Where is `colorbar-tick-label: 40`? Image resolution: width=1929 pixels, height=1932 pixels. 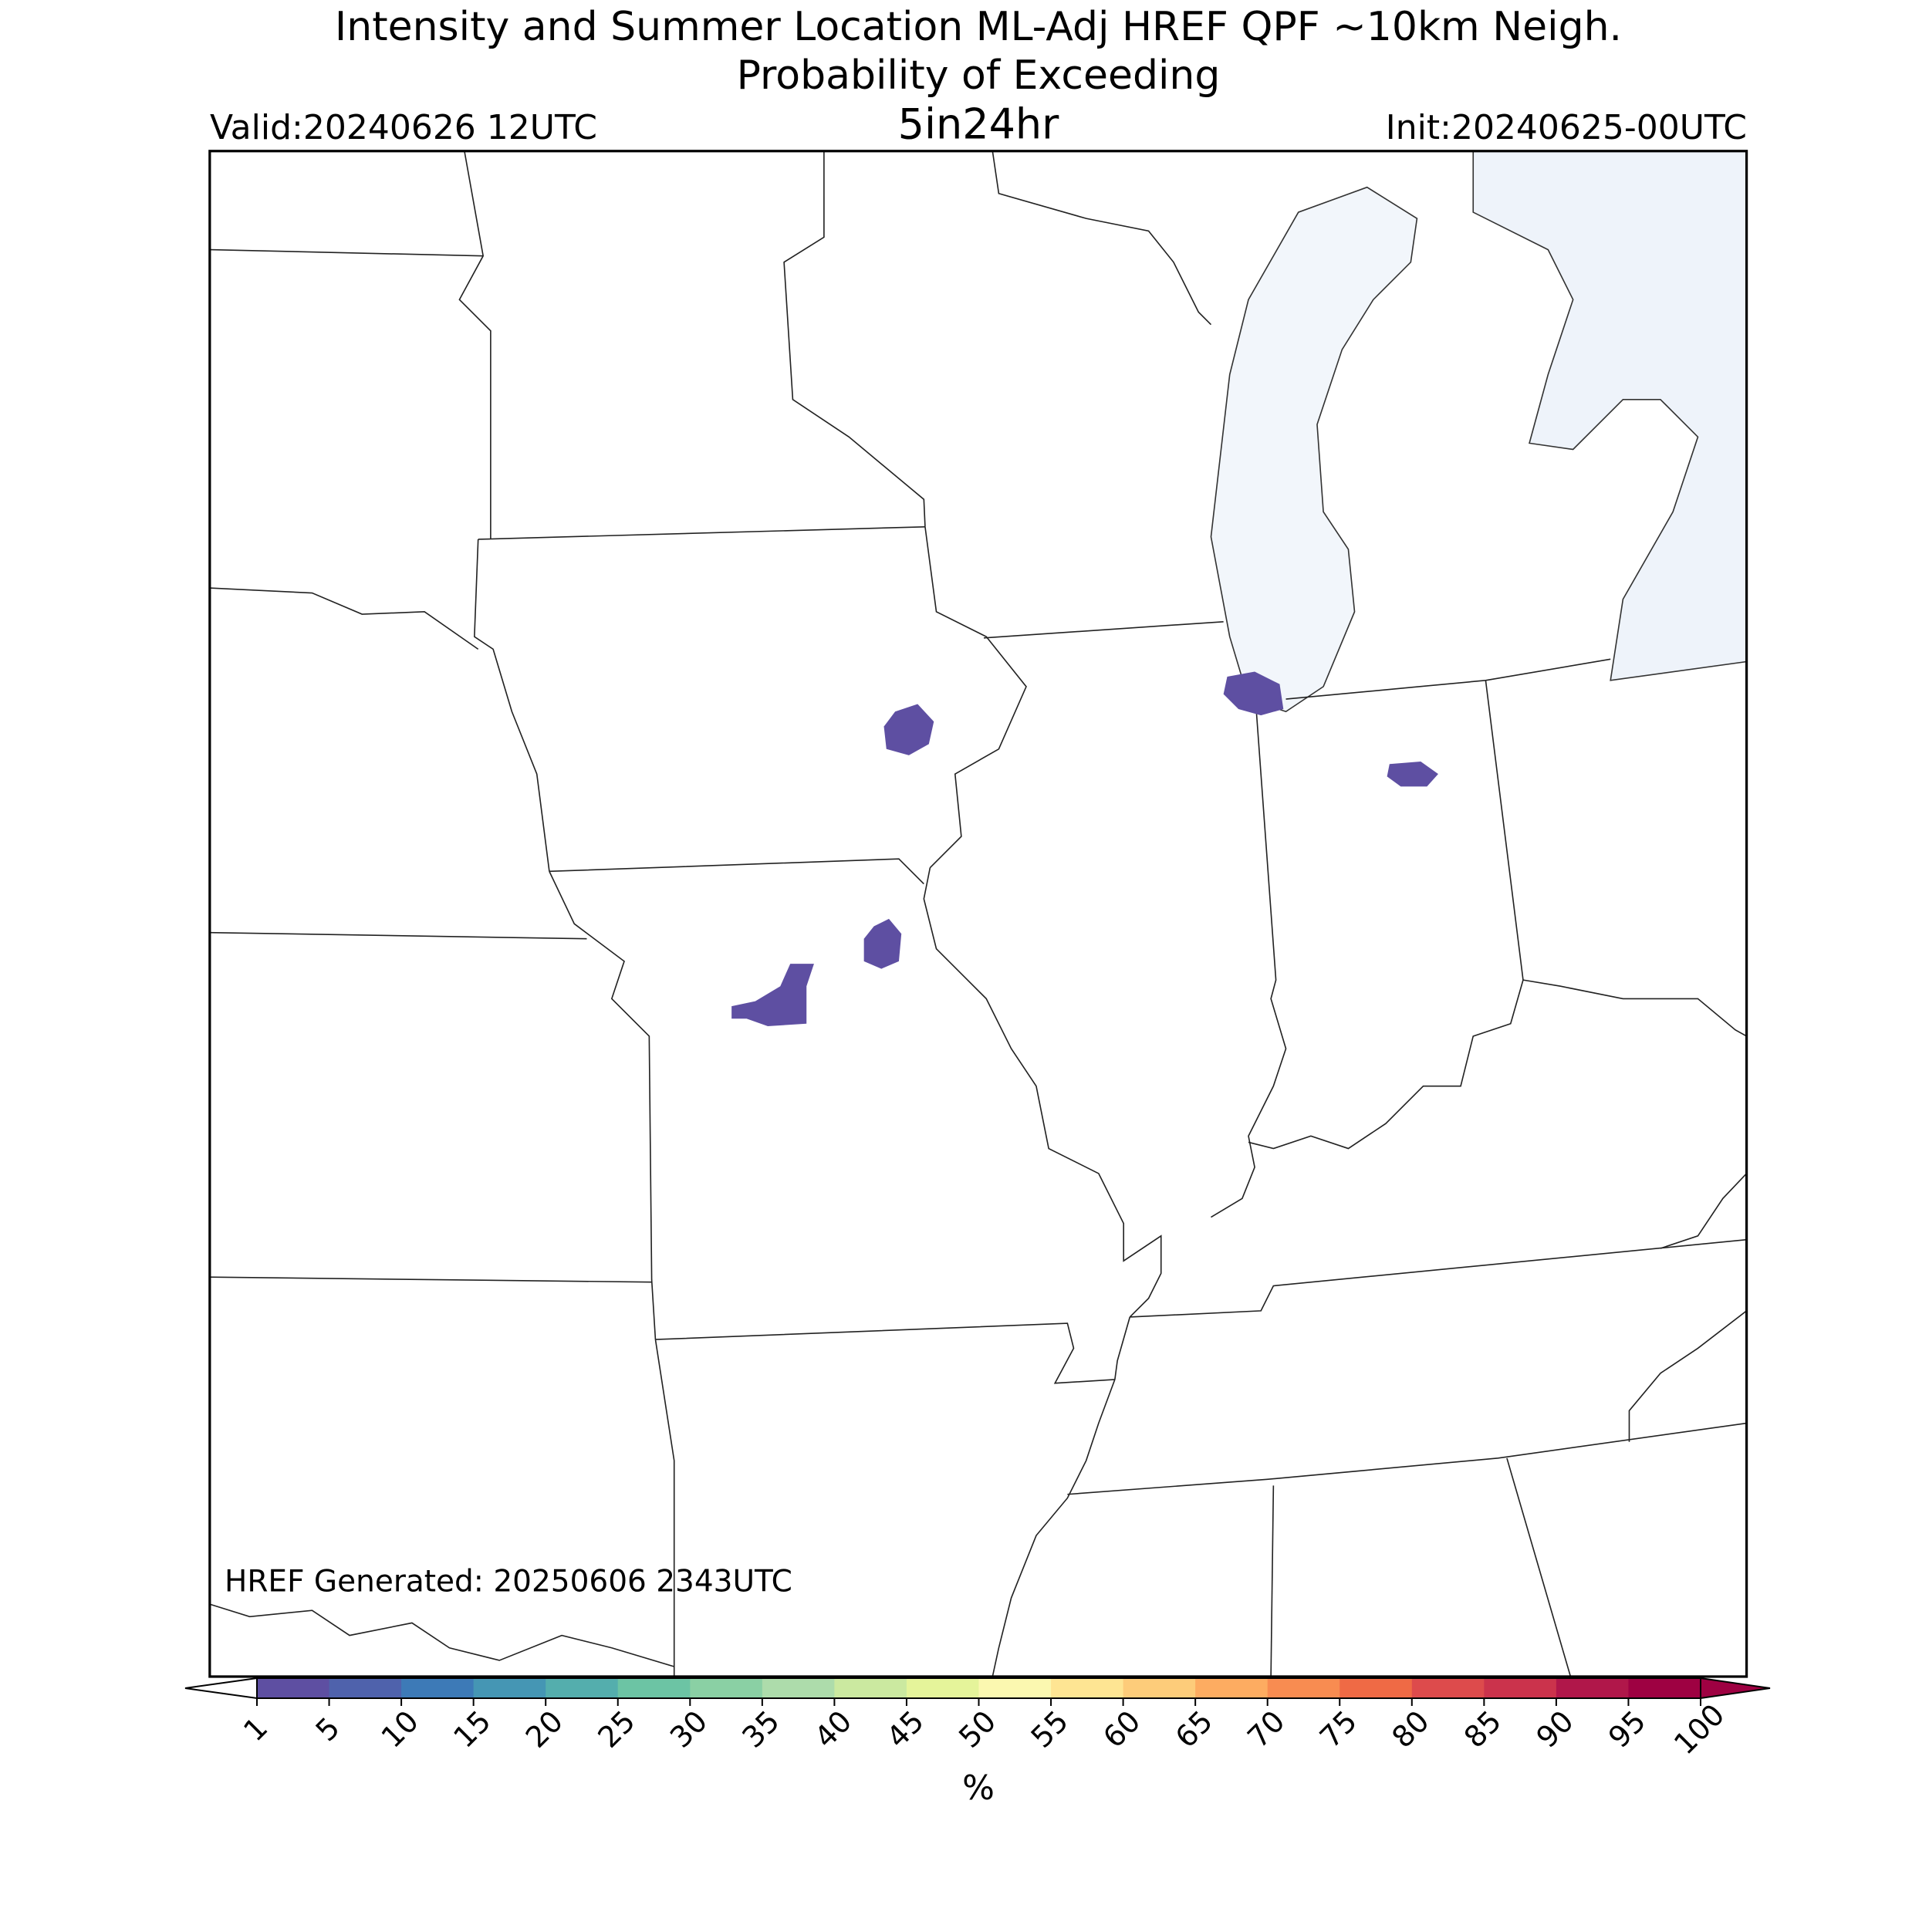 colorbar-tick-label: 40 is located at coordinates (833, 1729).